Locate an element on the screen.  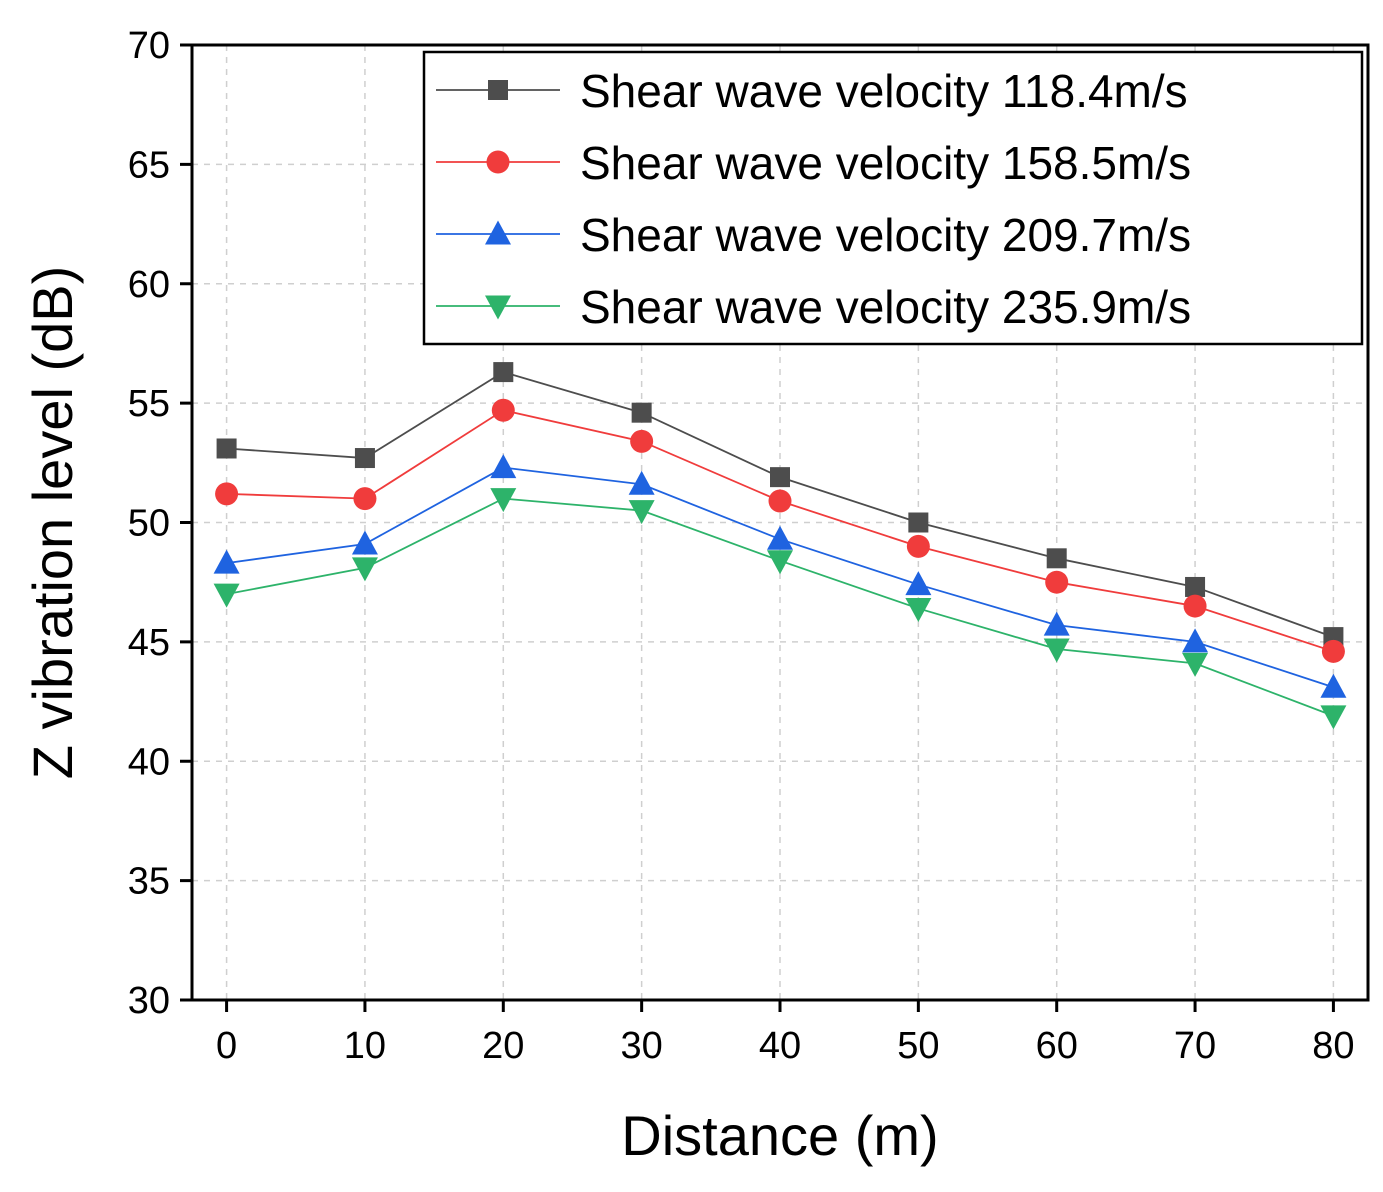
y-tick-label: 70 is located at coordinates (149, 46).